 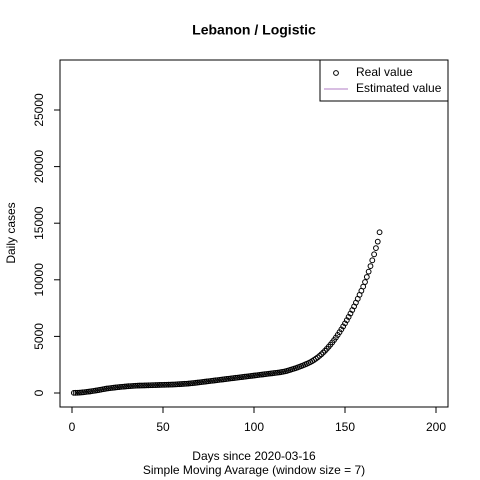 What do you see at coordinates (39, 392) in the screenshot?
I see `y-tick-label: 0` at bounding box center [39, 392].